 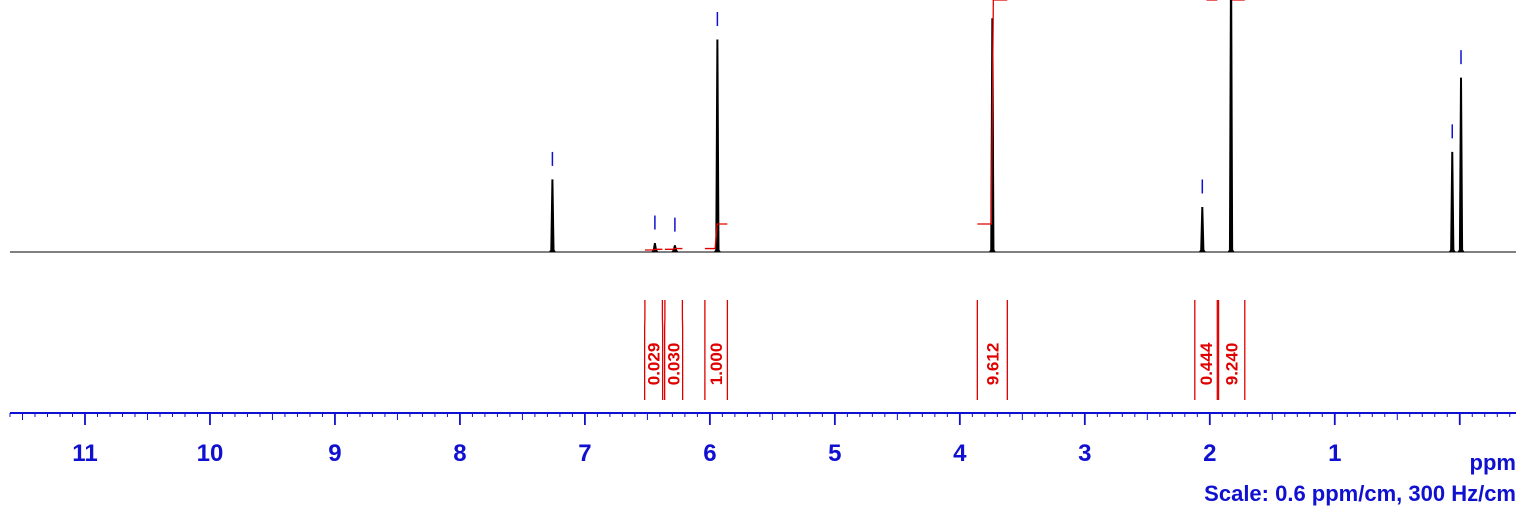 What do you see at coordinates (834, 453) in the screenshot?
I see `x-axis-tick-label: 5` at bounding box center [834, 453].